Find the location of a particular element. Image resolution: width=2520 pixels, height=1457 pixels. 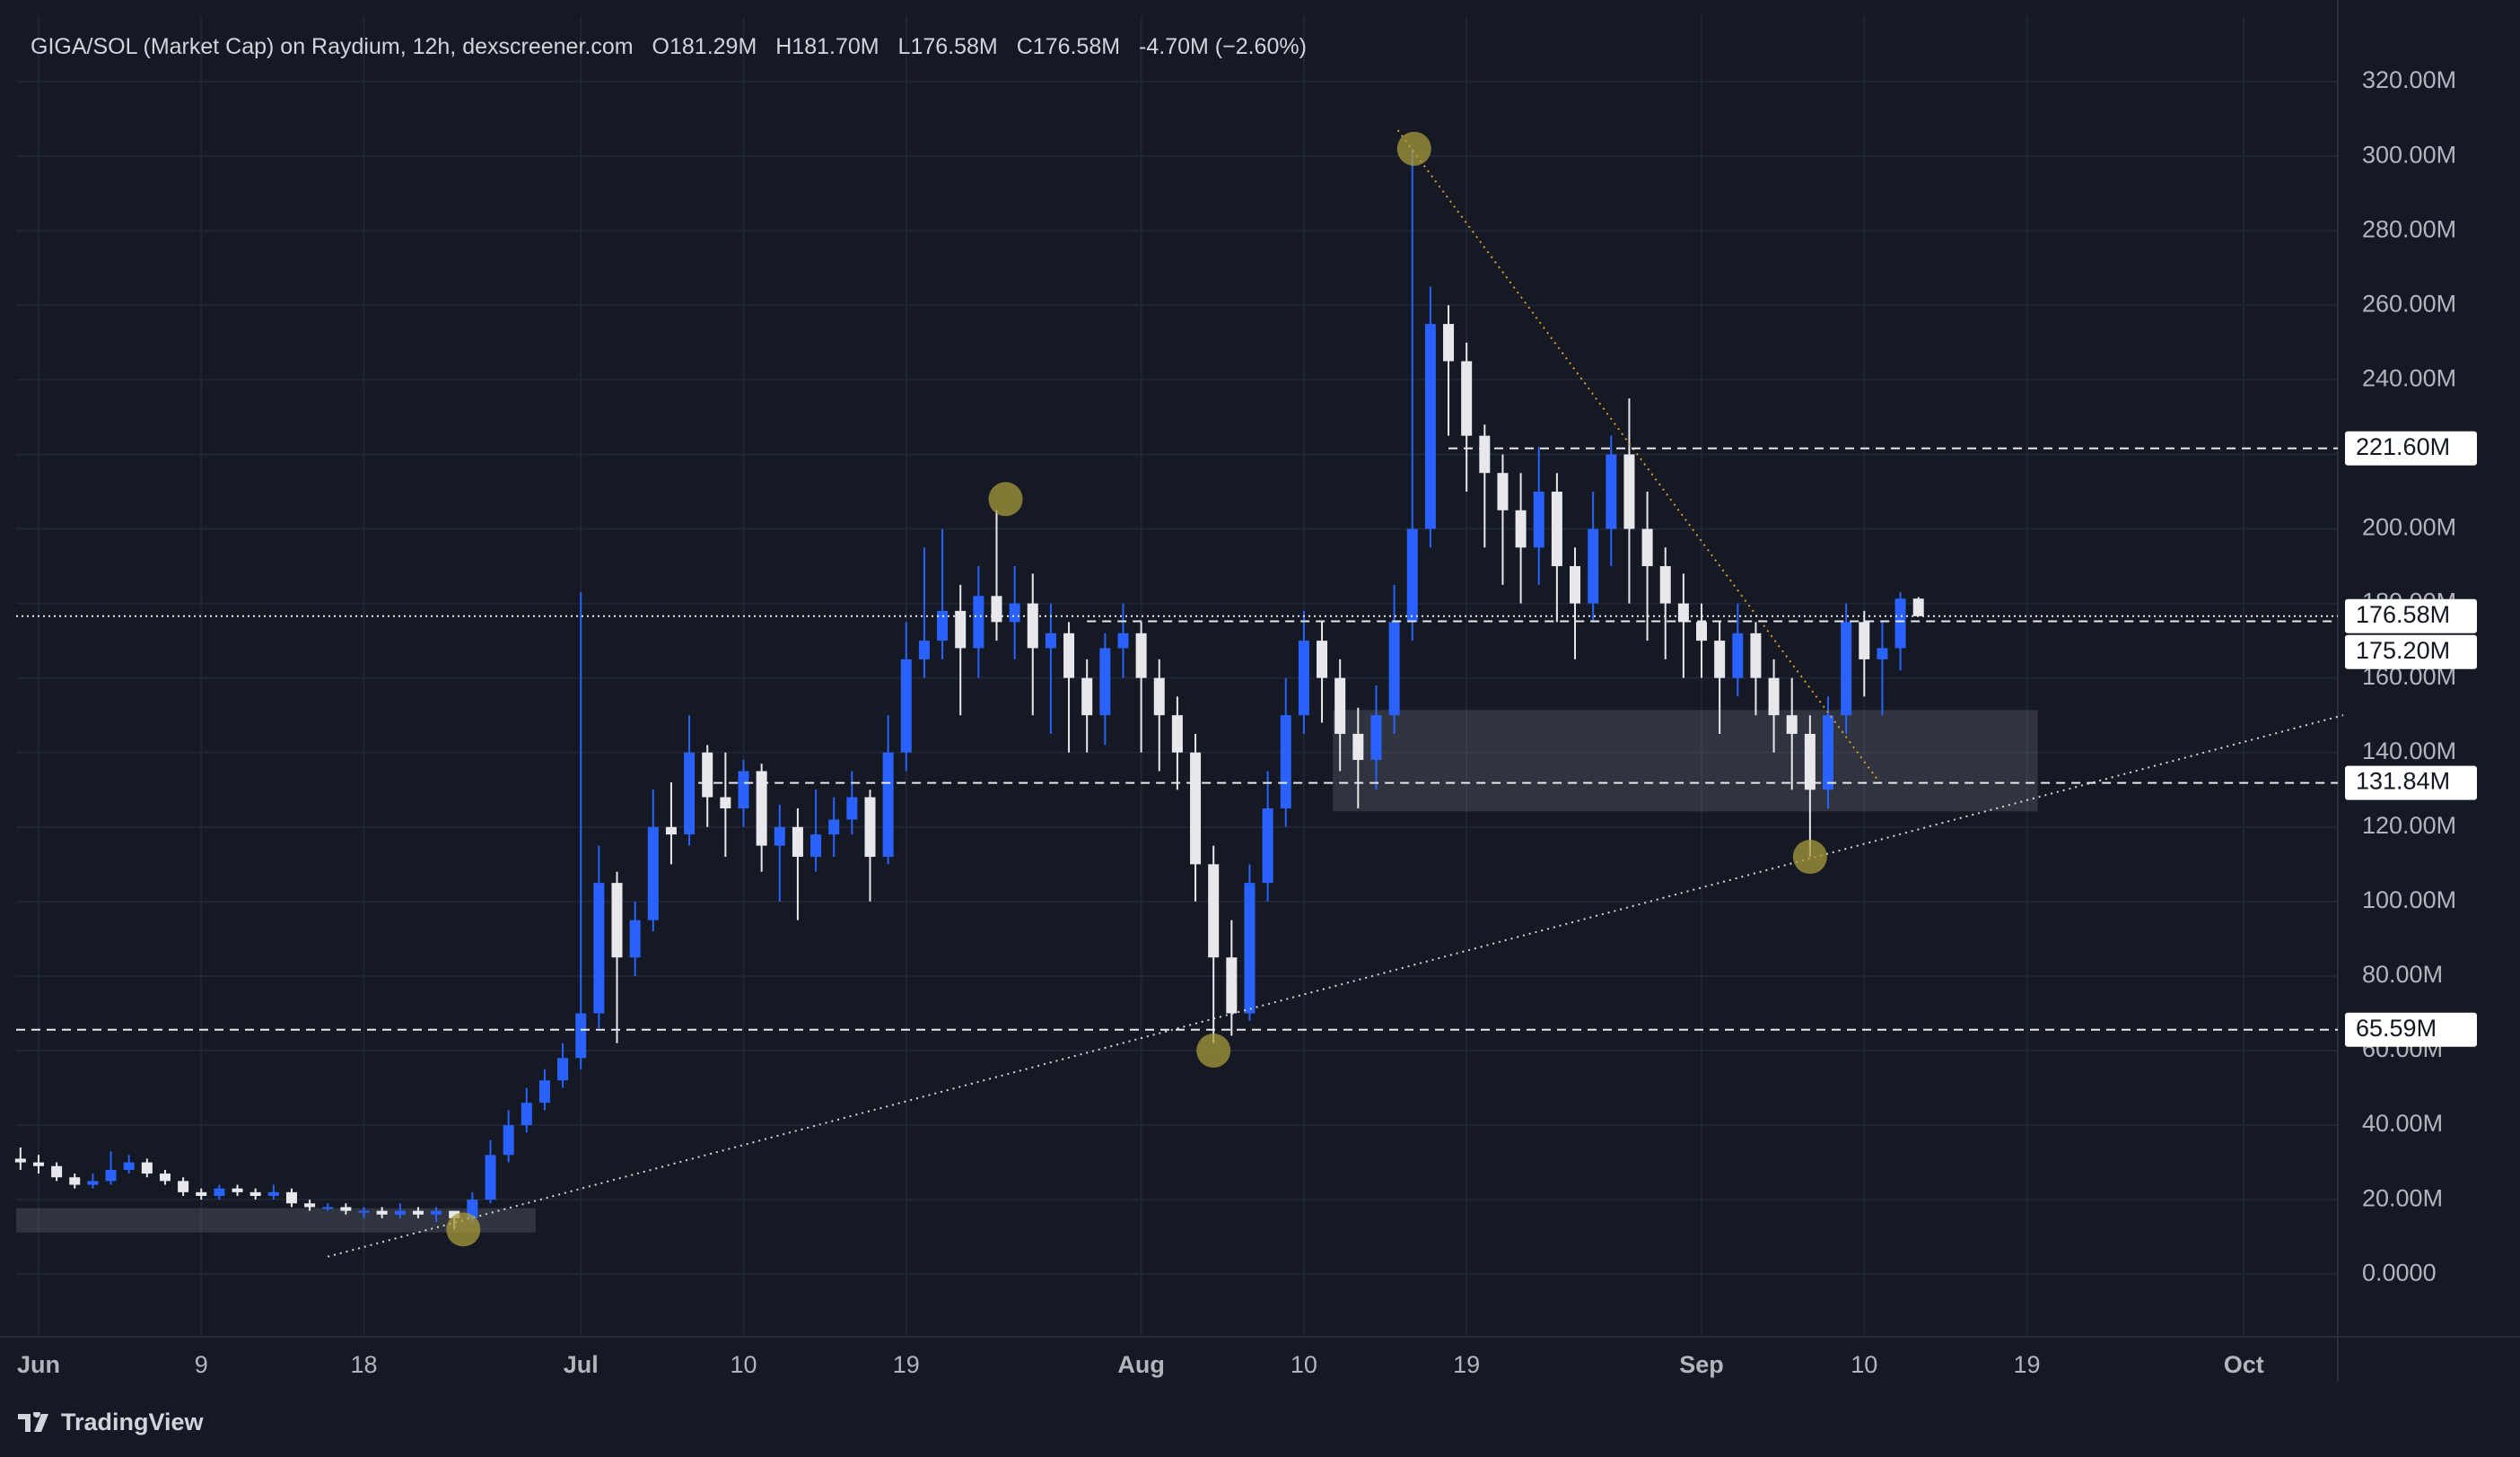

ohlc-close: C176.58M is located at coordinates (1068, 47).